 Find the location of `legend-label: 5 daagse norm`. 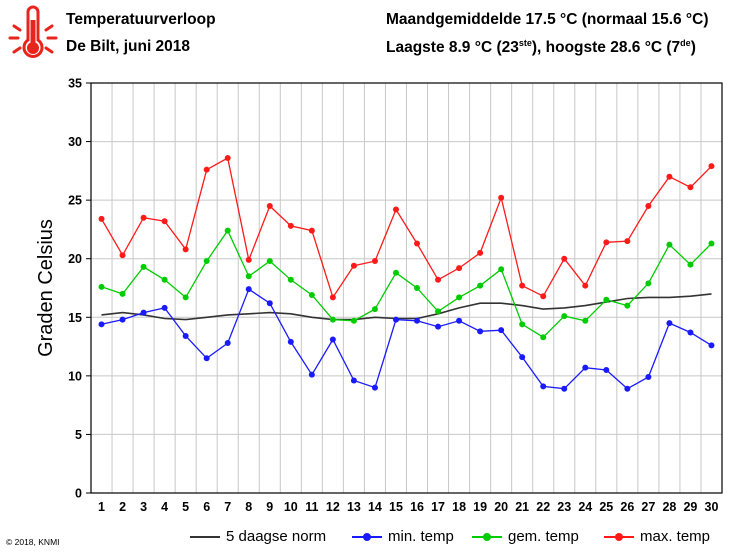

legend-label: 5 daagse norm is located at coordinates (276, 536).